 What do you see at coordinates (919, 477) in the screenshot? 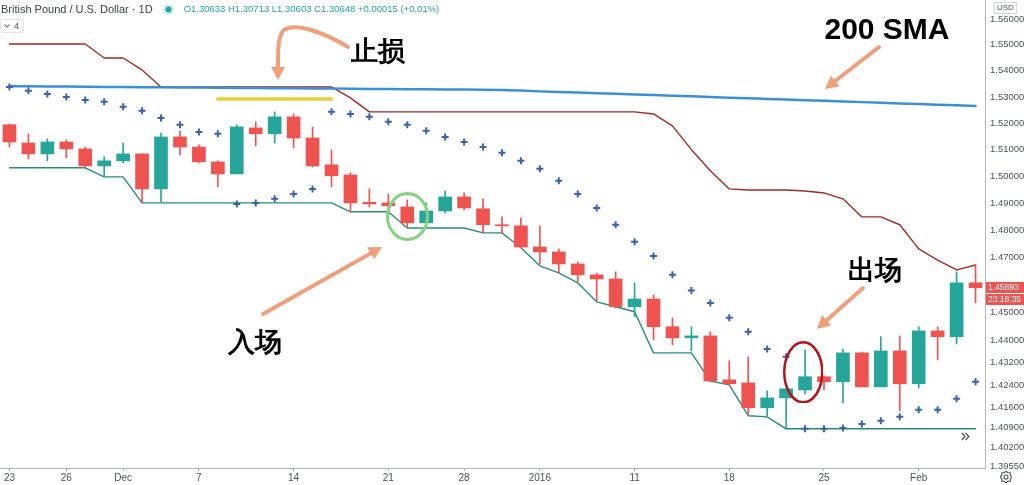
I see `x-tick-label: Feb` at bounding box center [919, 477].